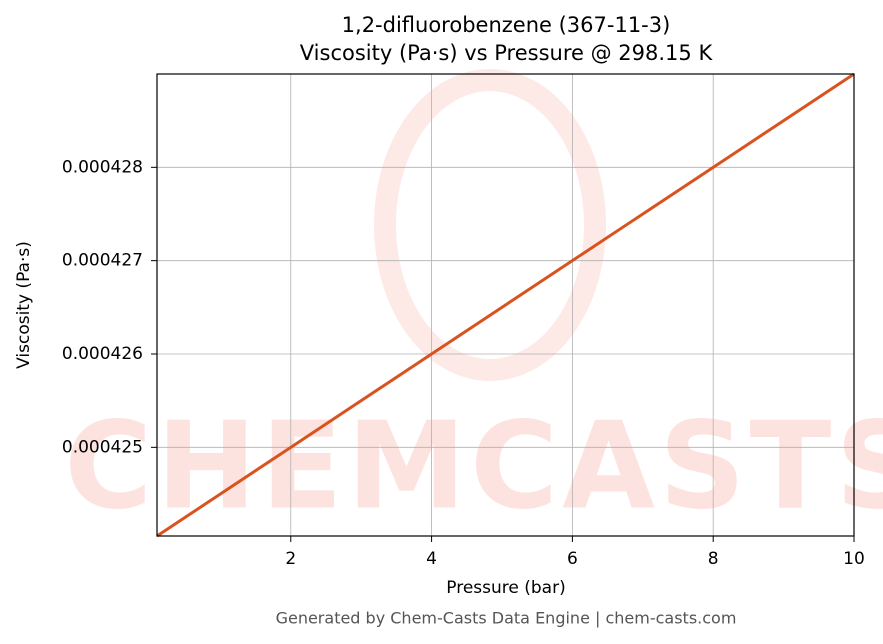 This screenshot has height=644, width=883. I want to click on x-tick-label: 8, so click(713, 559).